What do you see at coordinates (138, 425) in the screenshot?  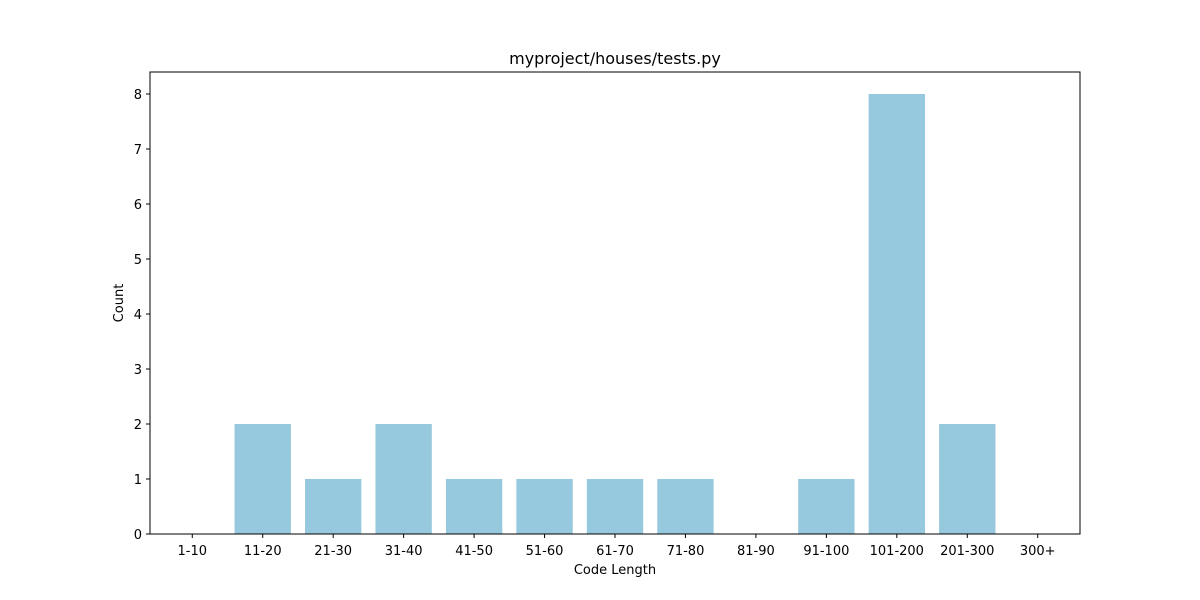 I see `y-tick-label: 2` at bounding box center [138, 425].